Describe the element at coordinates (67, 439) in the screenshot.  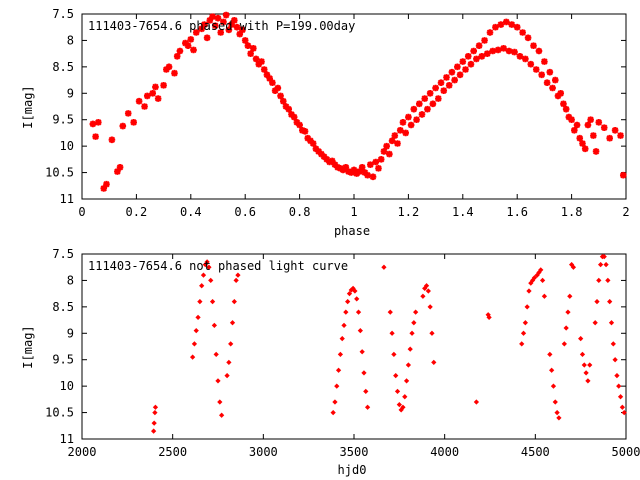
I see `bottom-y-tick-label: 11` at that location.